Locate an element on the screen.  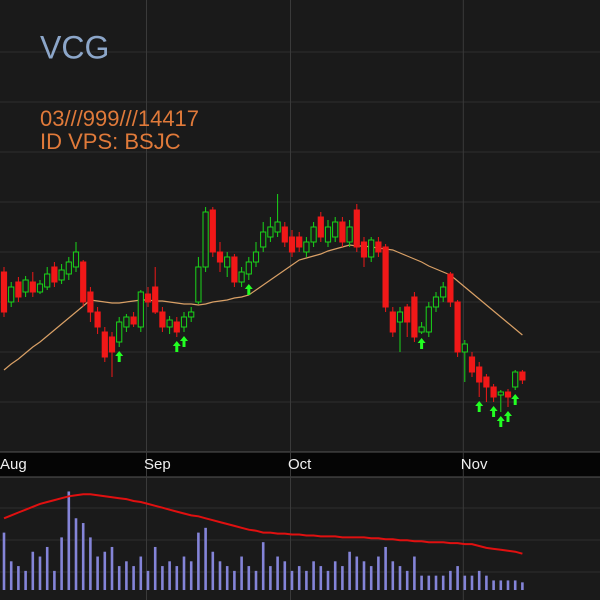
x-tick-label: Nov is located at coordinates (474, 464).